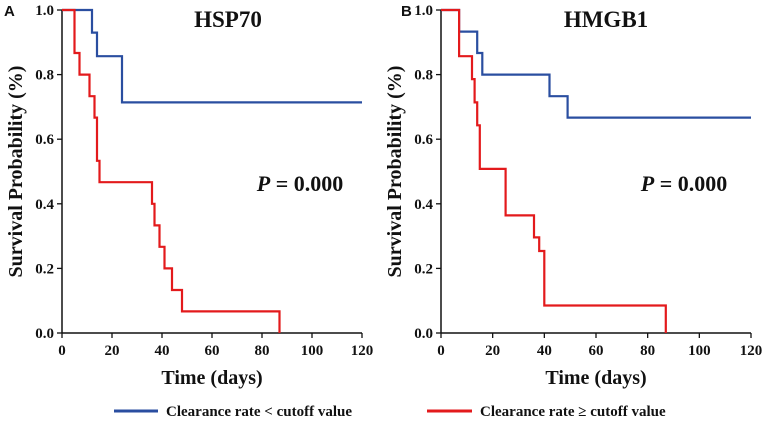  I want to click on panel-label: A, so click(9, 11).